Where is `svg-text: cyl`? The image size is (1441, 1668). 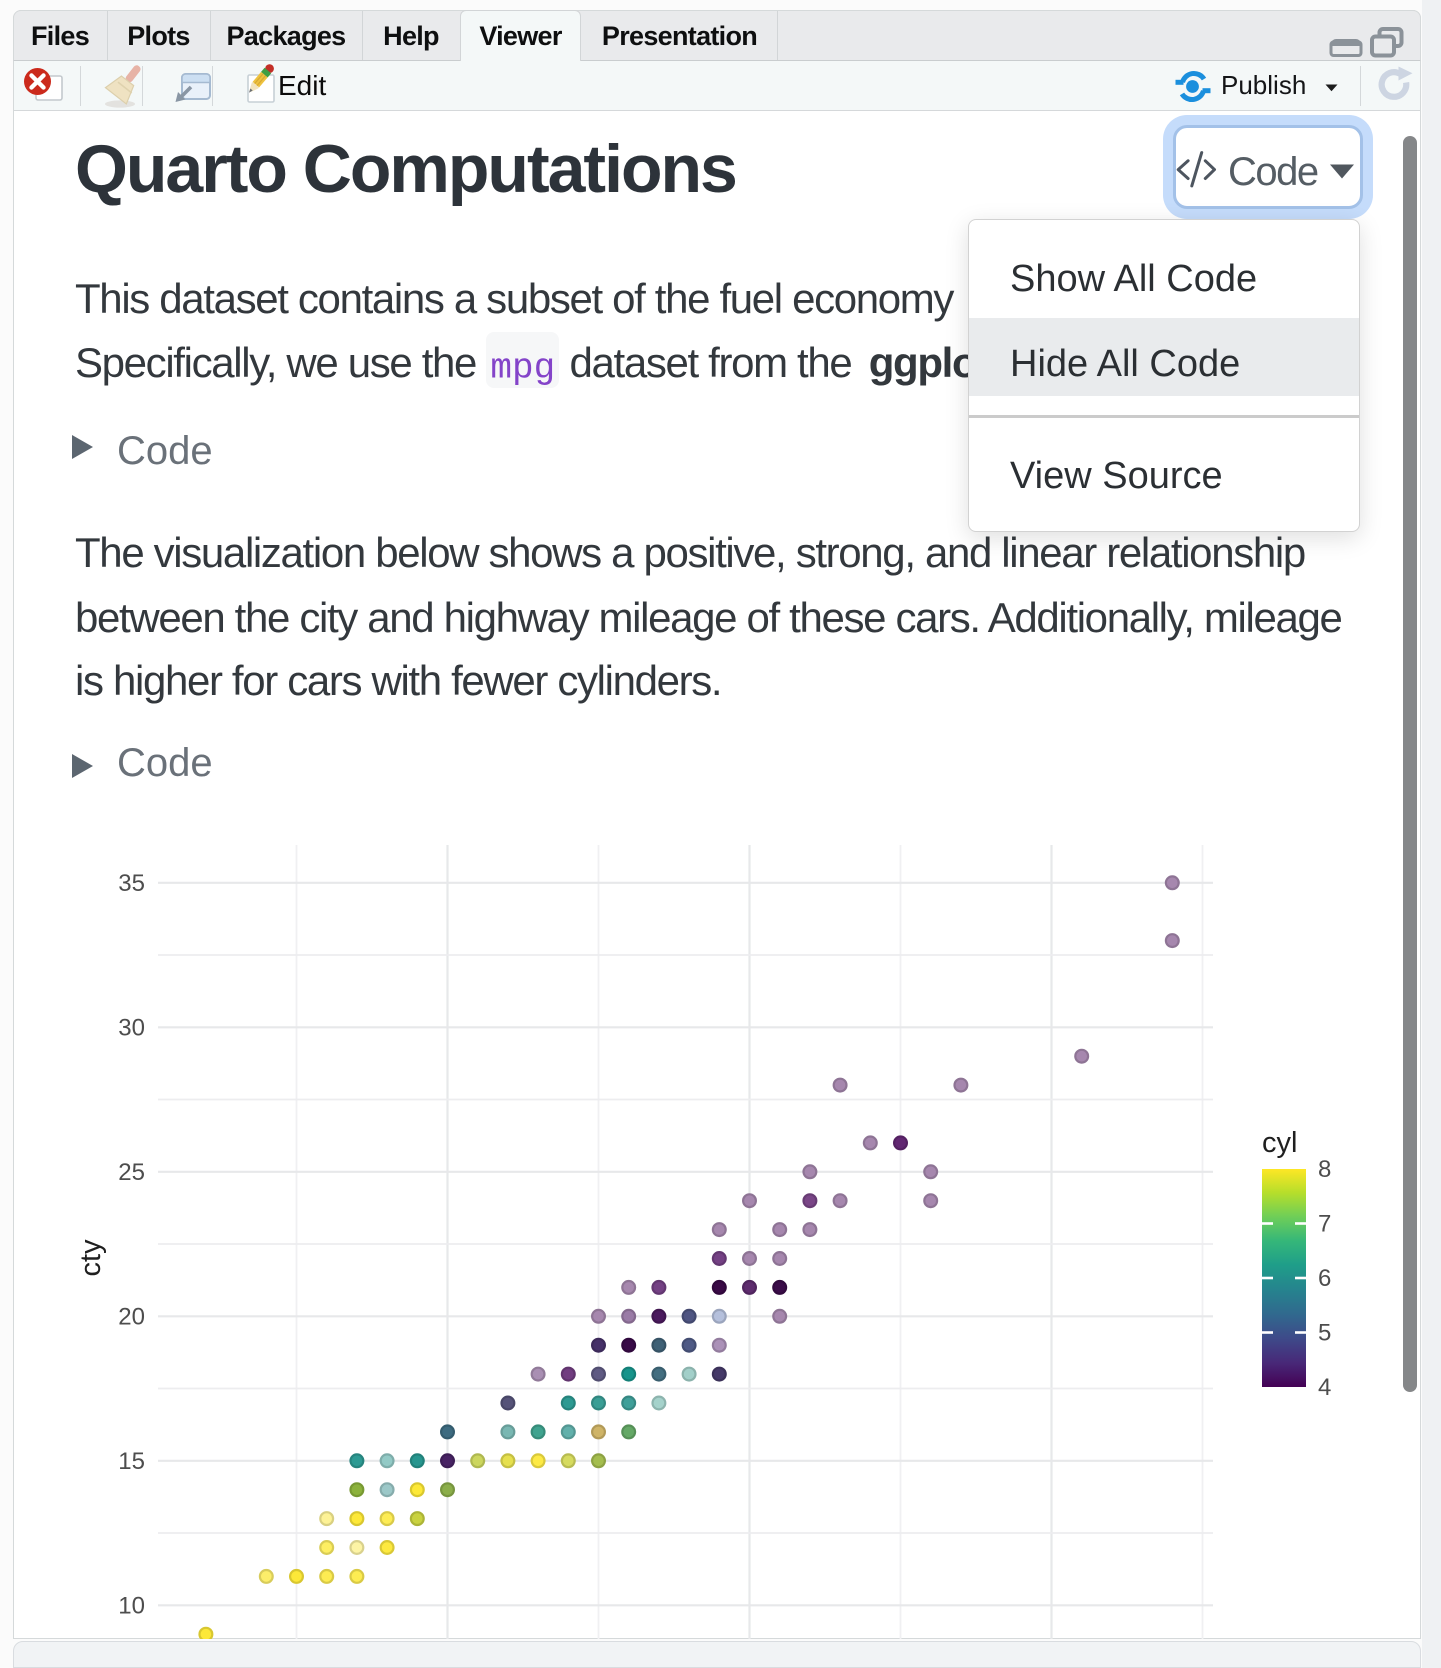 svg-text: cyl is located at coordinates (1279, 1143).